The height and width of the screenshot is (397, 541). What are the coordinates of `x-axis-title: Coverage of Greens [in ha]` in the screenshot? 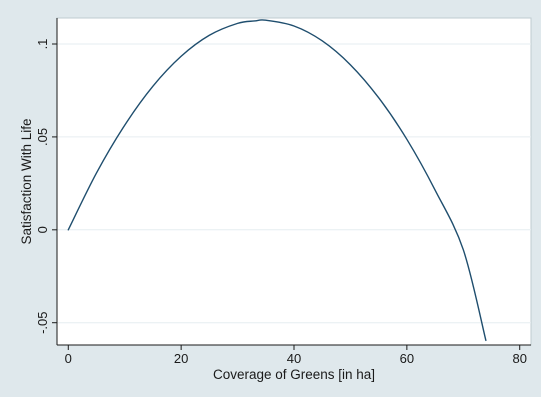 It's located at (294, 374).